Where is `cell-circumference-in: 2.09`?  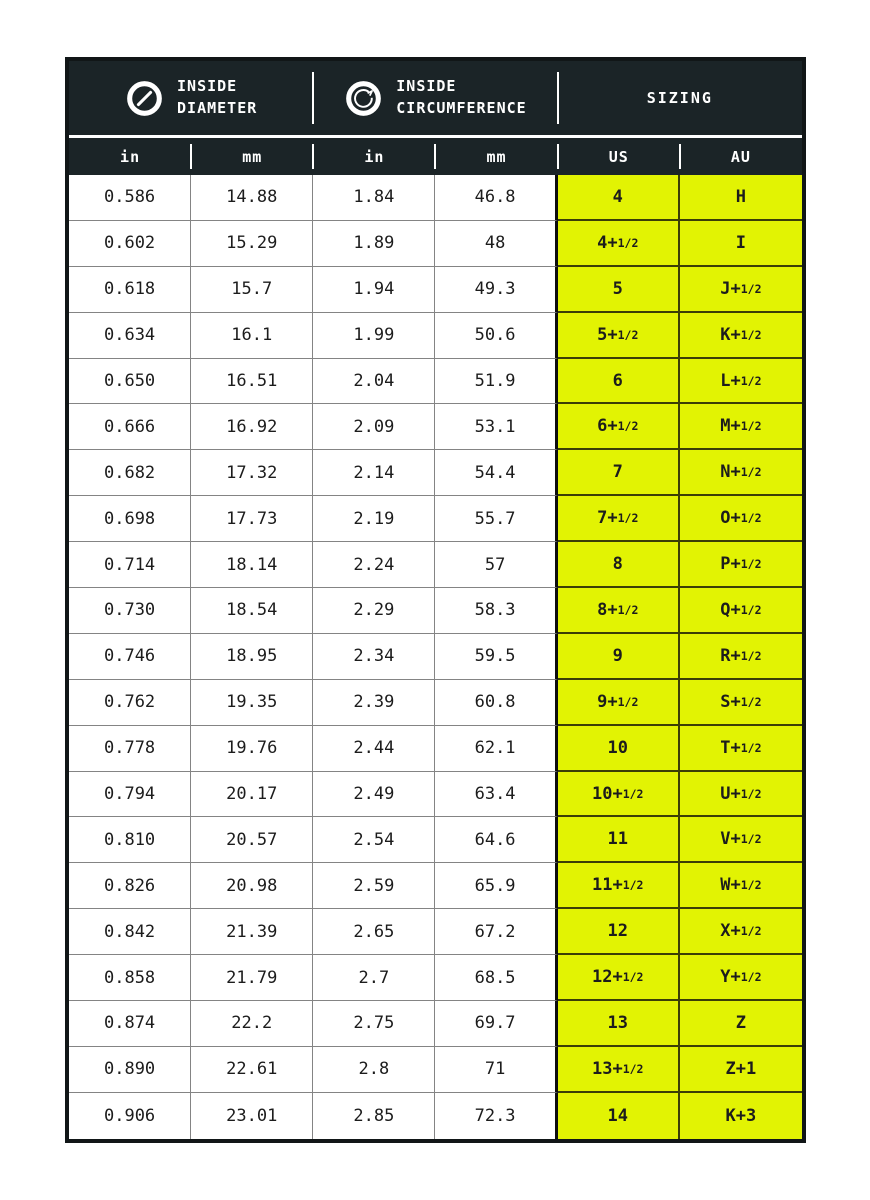
cell-circumference-in: 2.09 is located at coordinates (374, 427).